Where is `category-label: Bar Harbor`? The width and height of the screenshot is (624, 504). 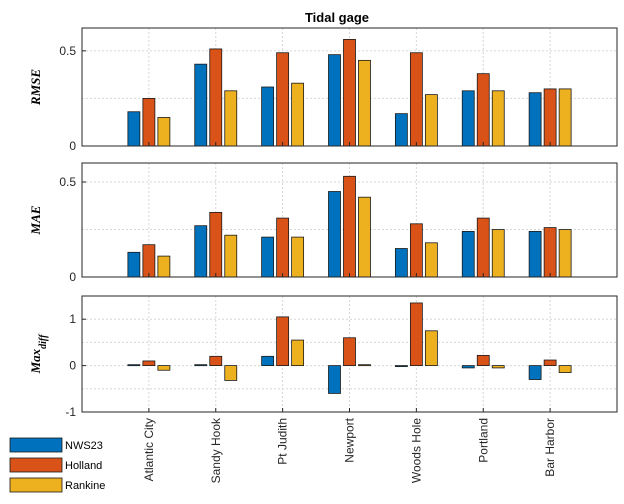 category-label: Bar Harbor is located at coordinates (550, 447).